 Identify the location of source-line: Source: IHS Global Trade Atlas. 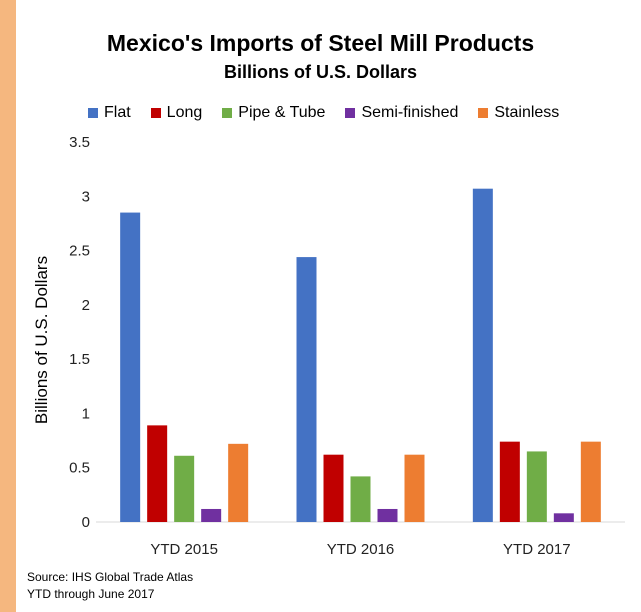
(110, 577).